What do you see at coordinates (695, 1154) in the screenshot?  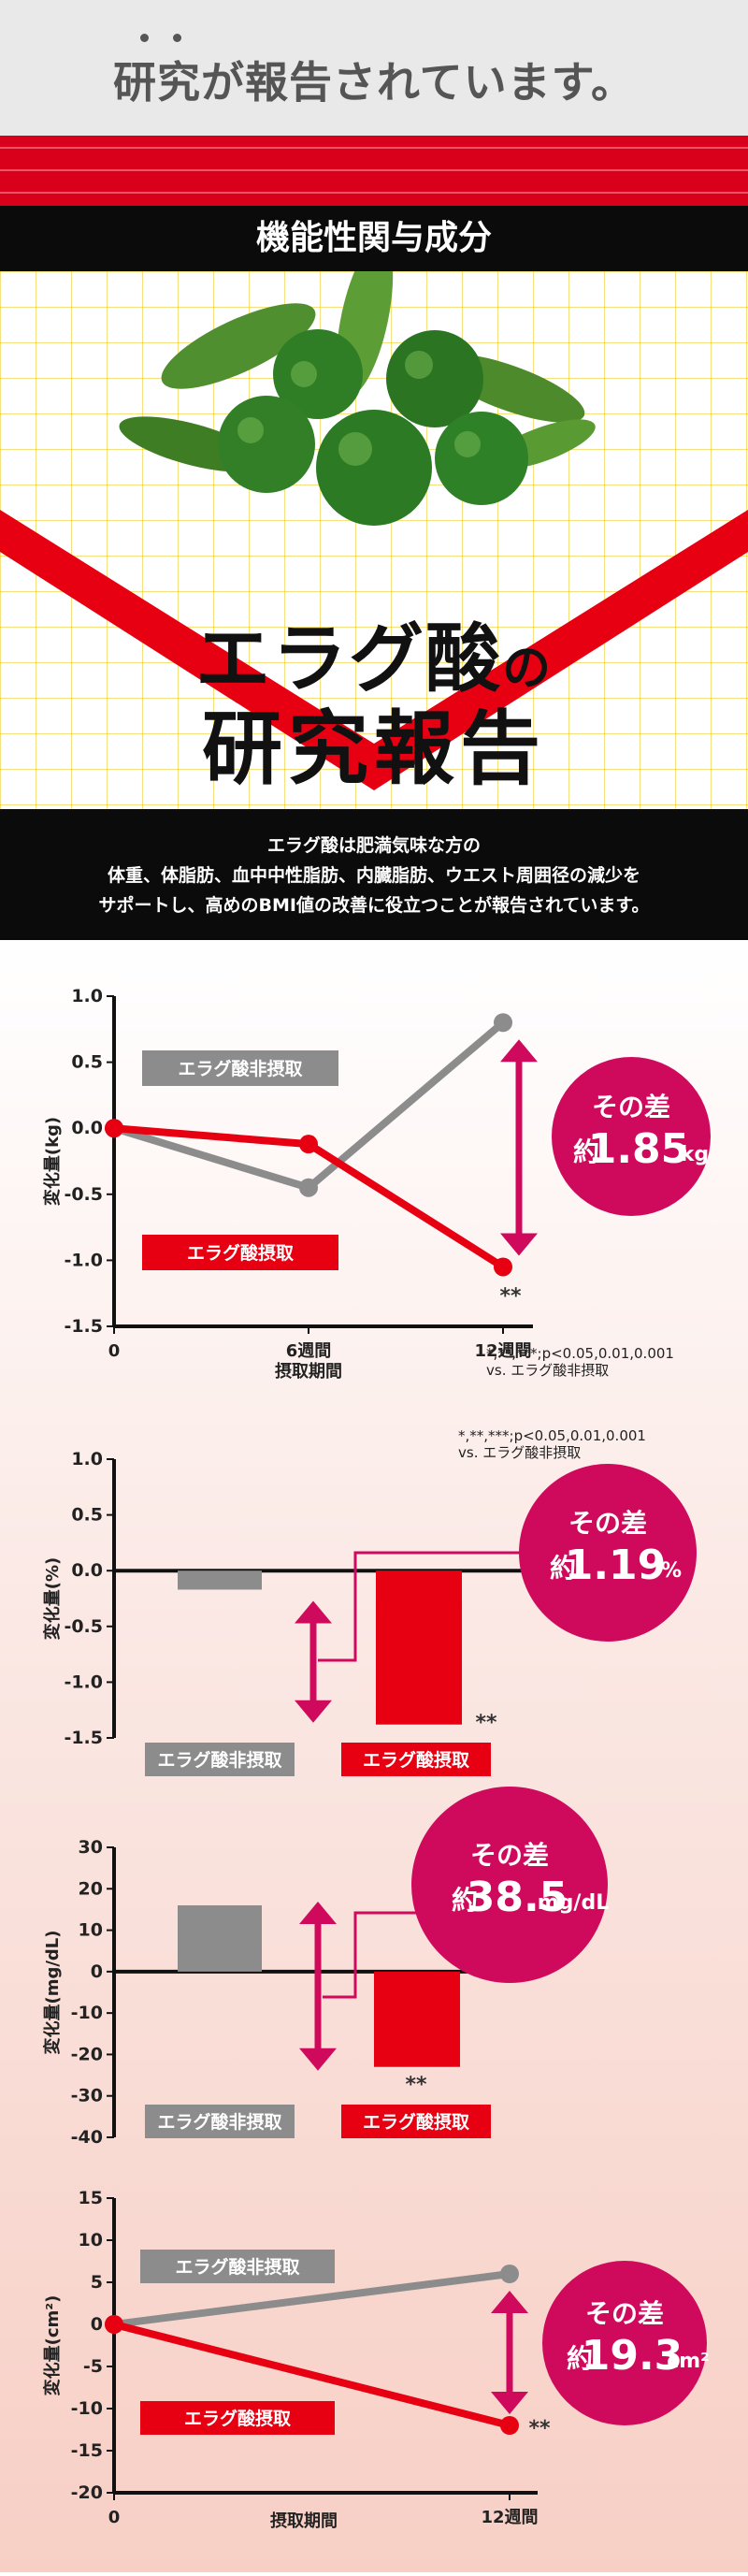 I see `difference-badge-unit: kg` at bounding box center [695, 1154].